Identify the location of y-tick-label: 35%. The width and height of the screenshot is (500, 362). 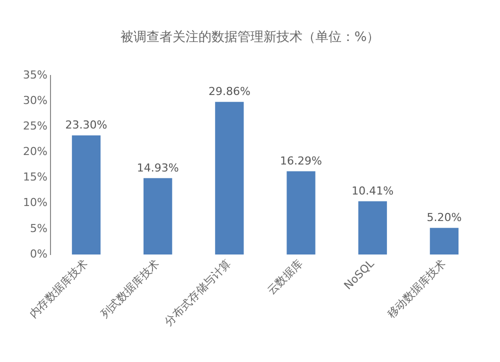
(35, 75).